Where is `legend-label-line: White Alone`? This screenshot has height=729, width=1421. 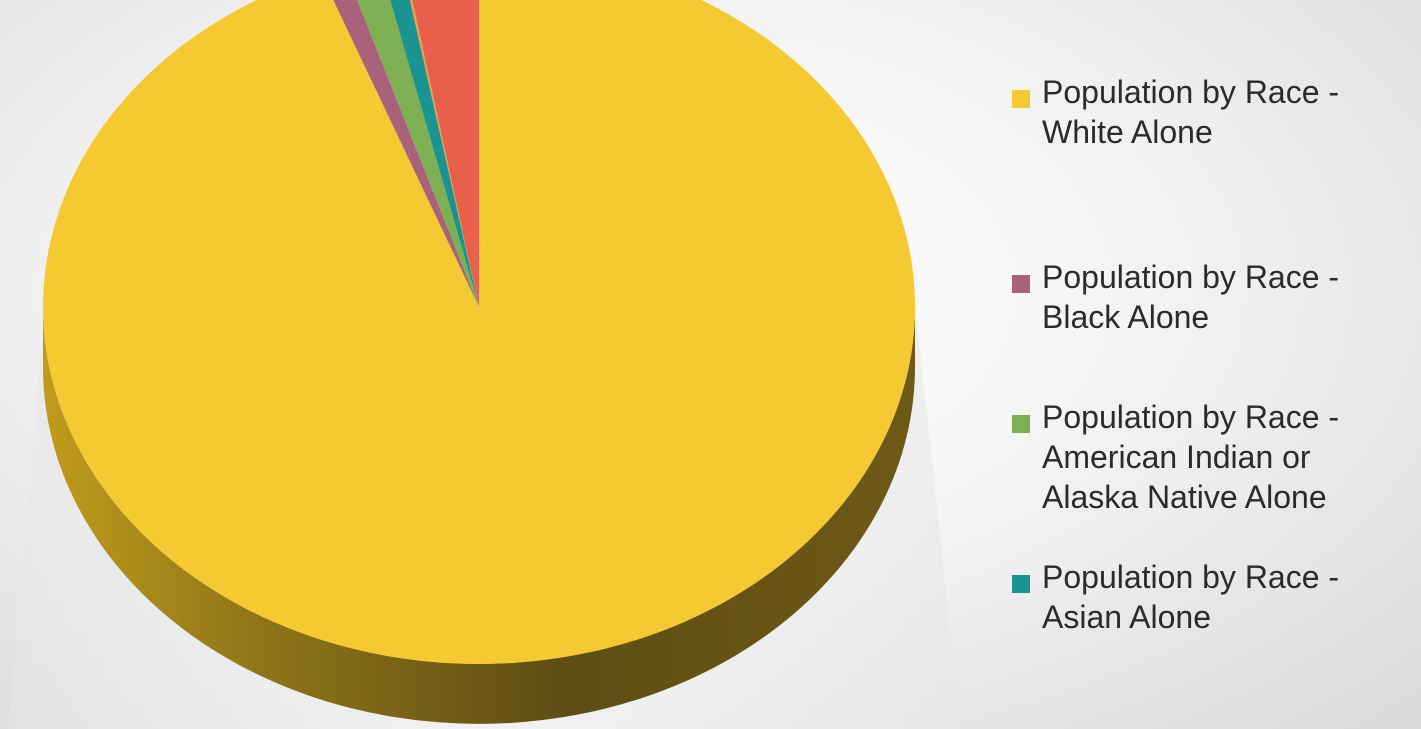 legend-label-line: White Alone is located at coordinates (1127, 132).